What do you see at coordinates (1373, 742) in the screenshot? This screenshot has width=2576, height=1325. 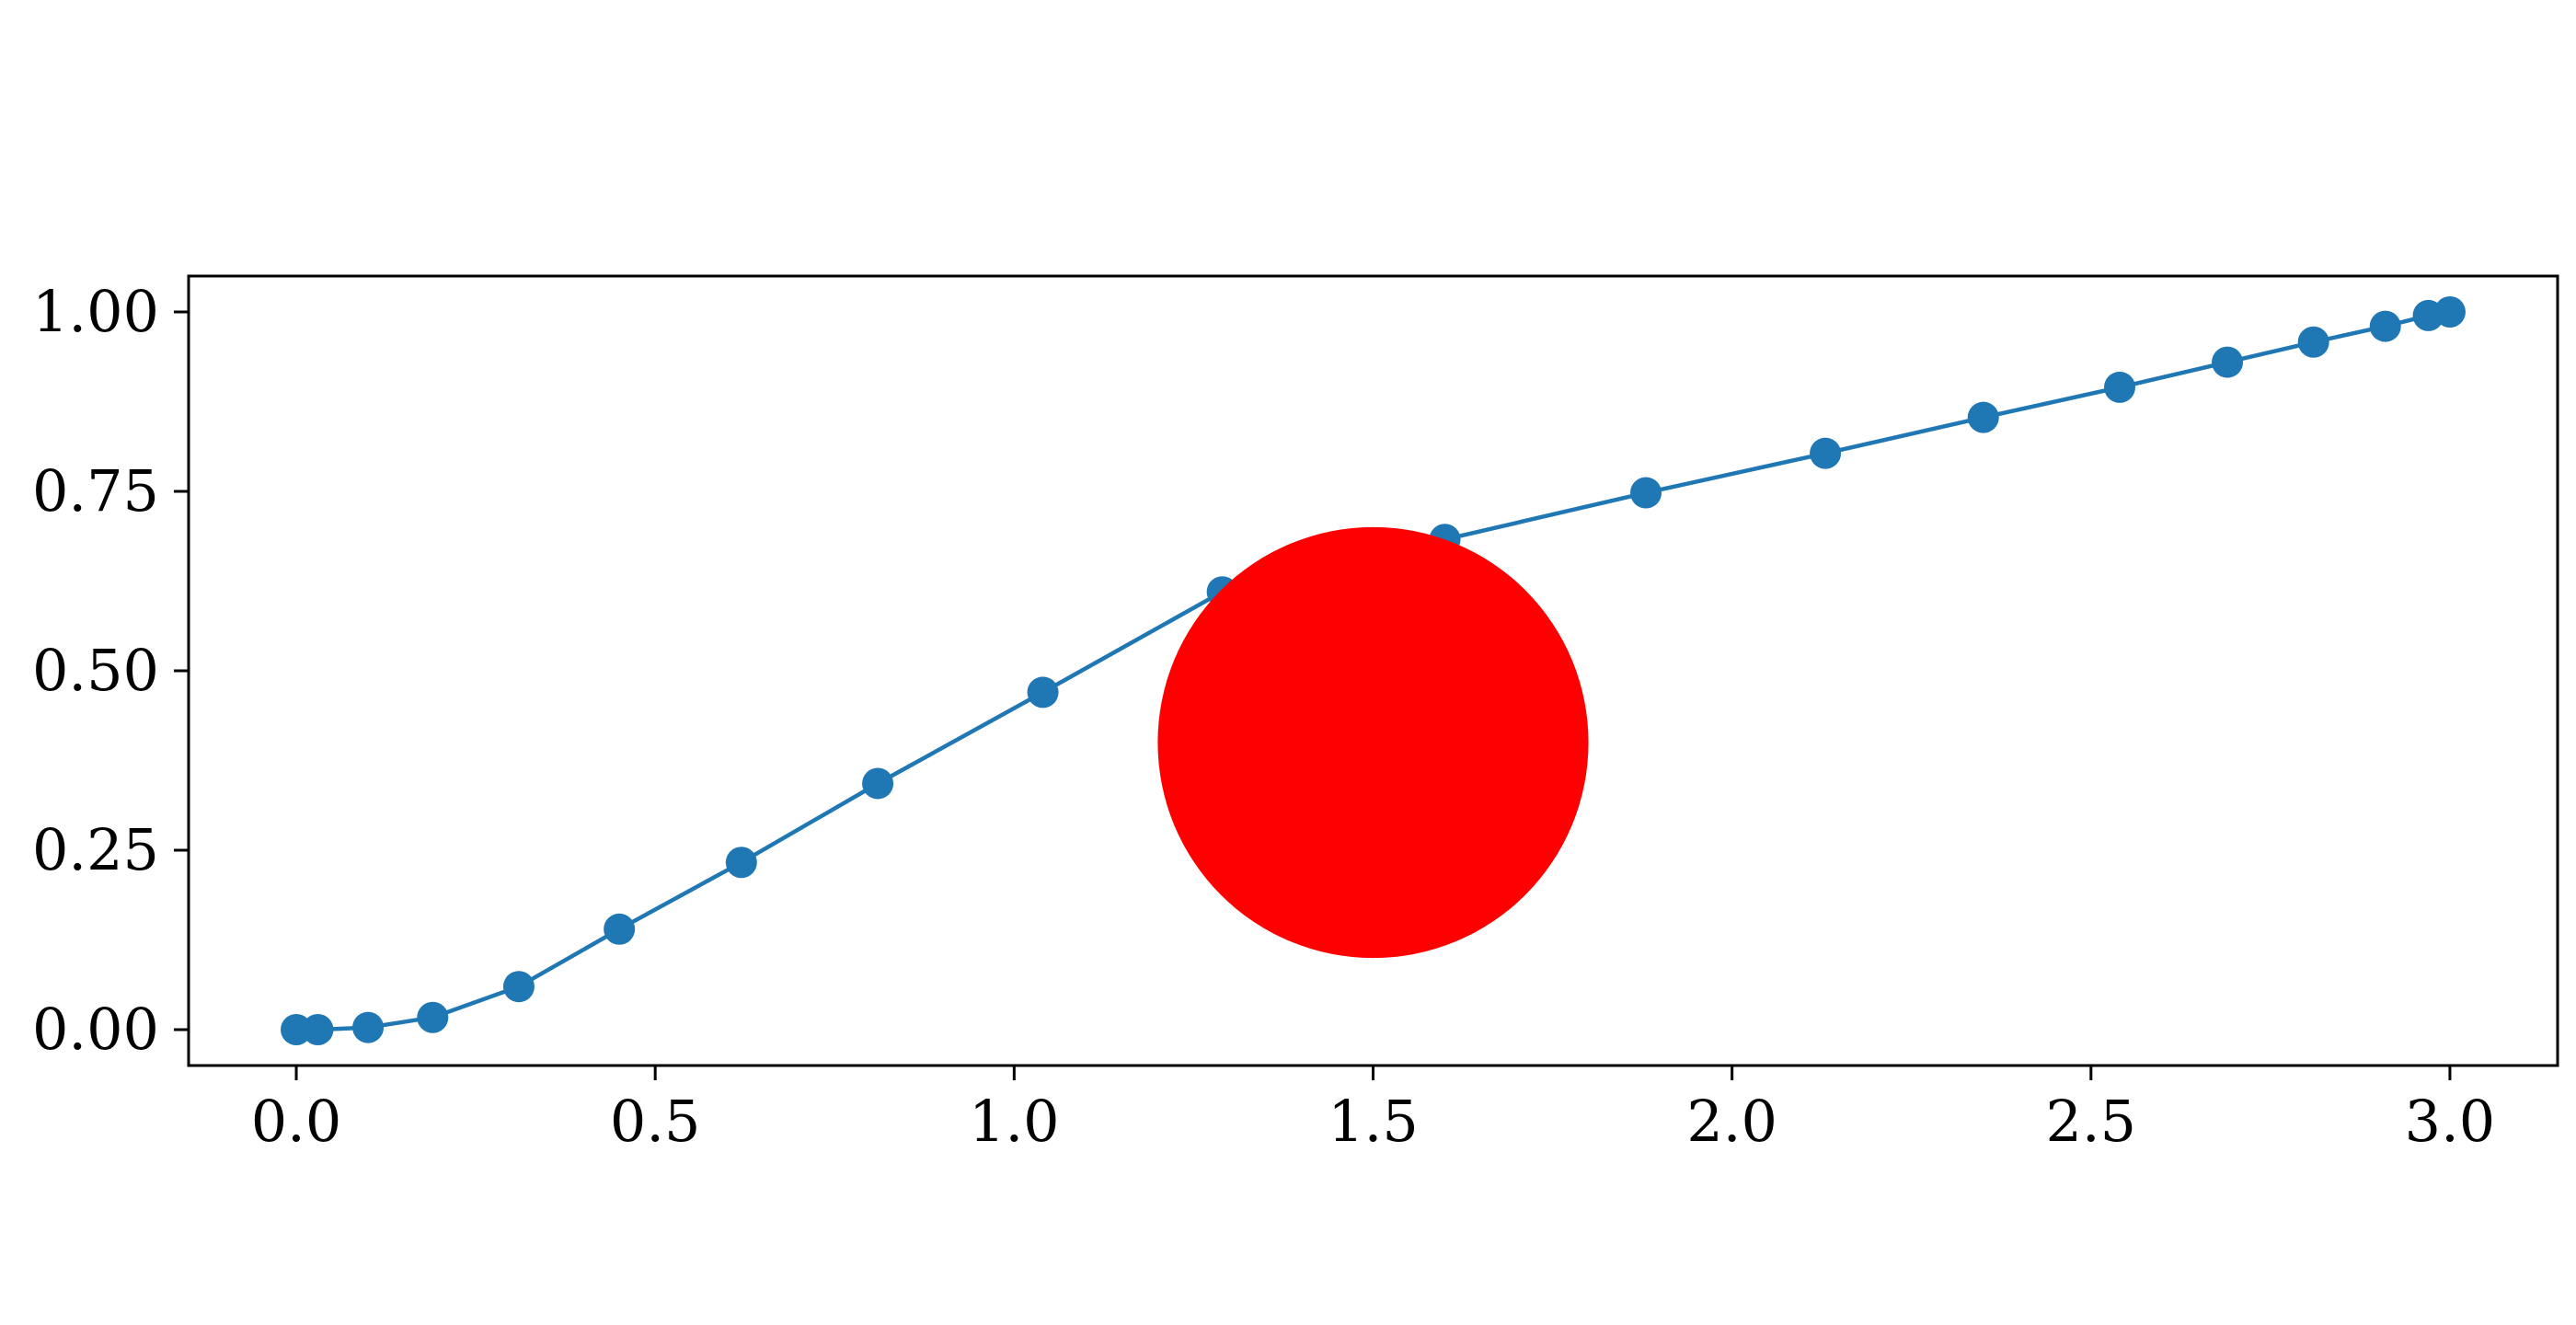 I see `red-circle-marker` at bounding box center [1373, 742].